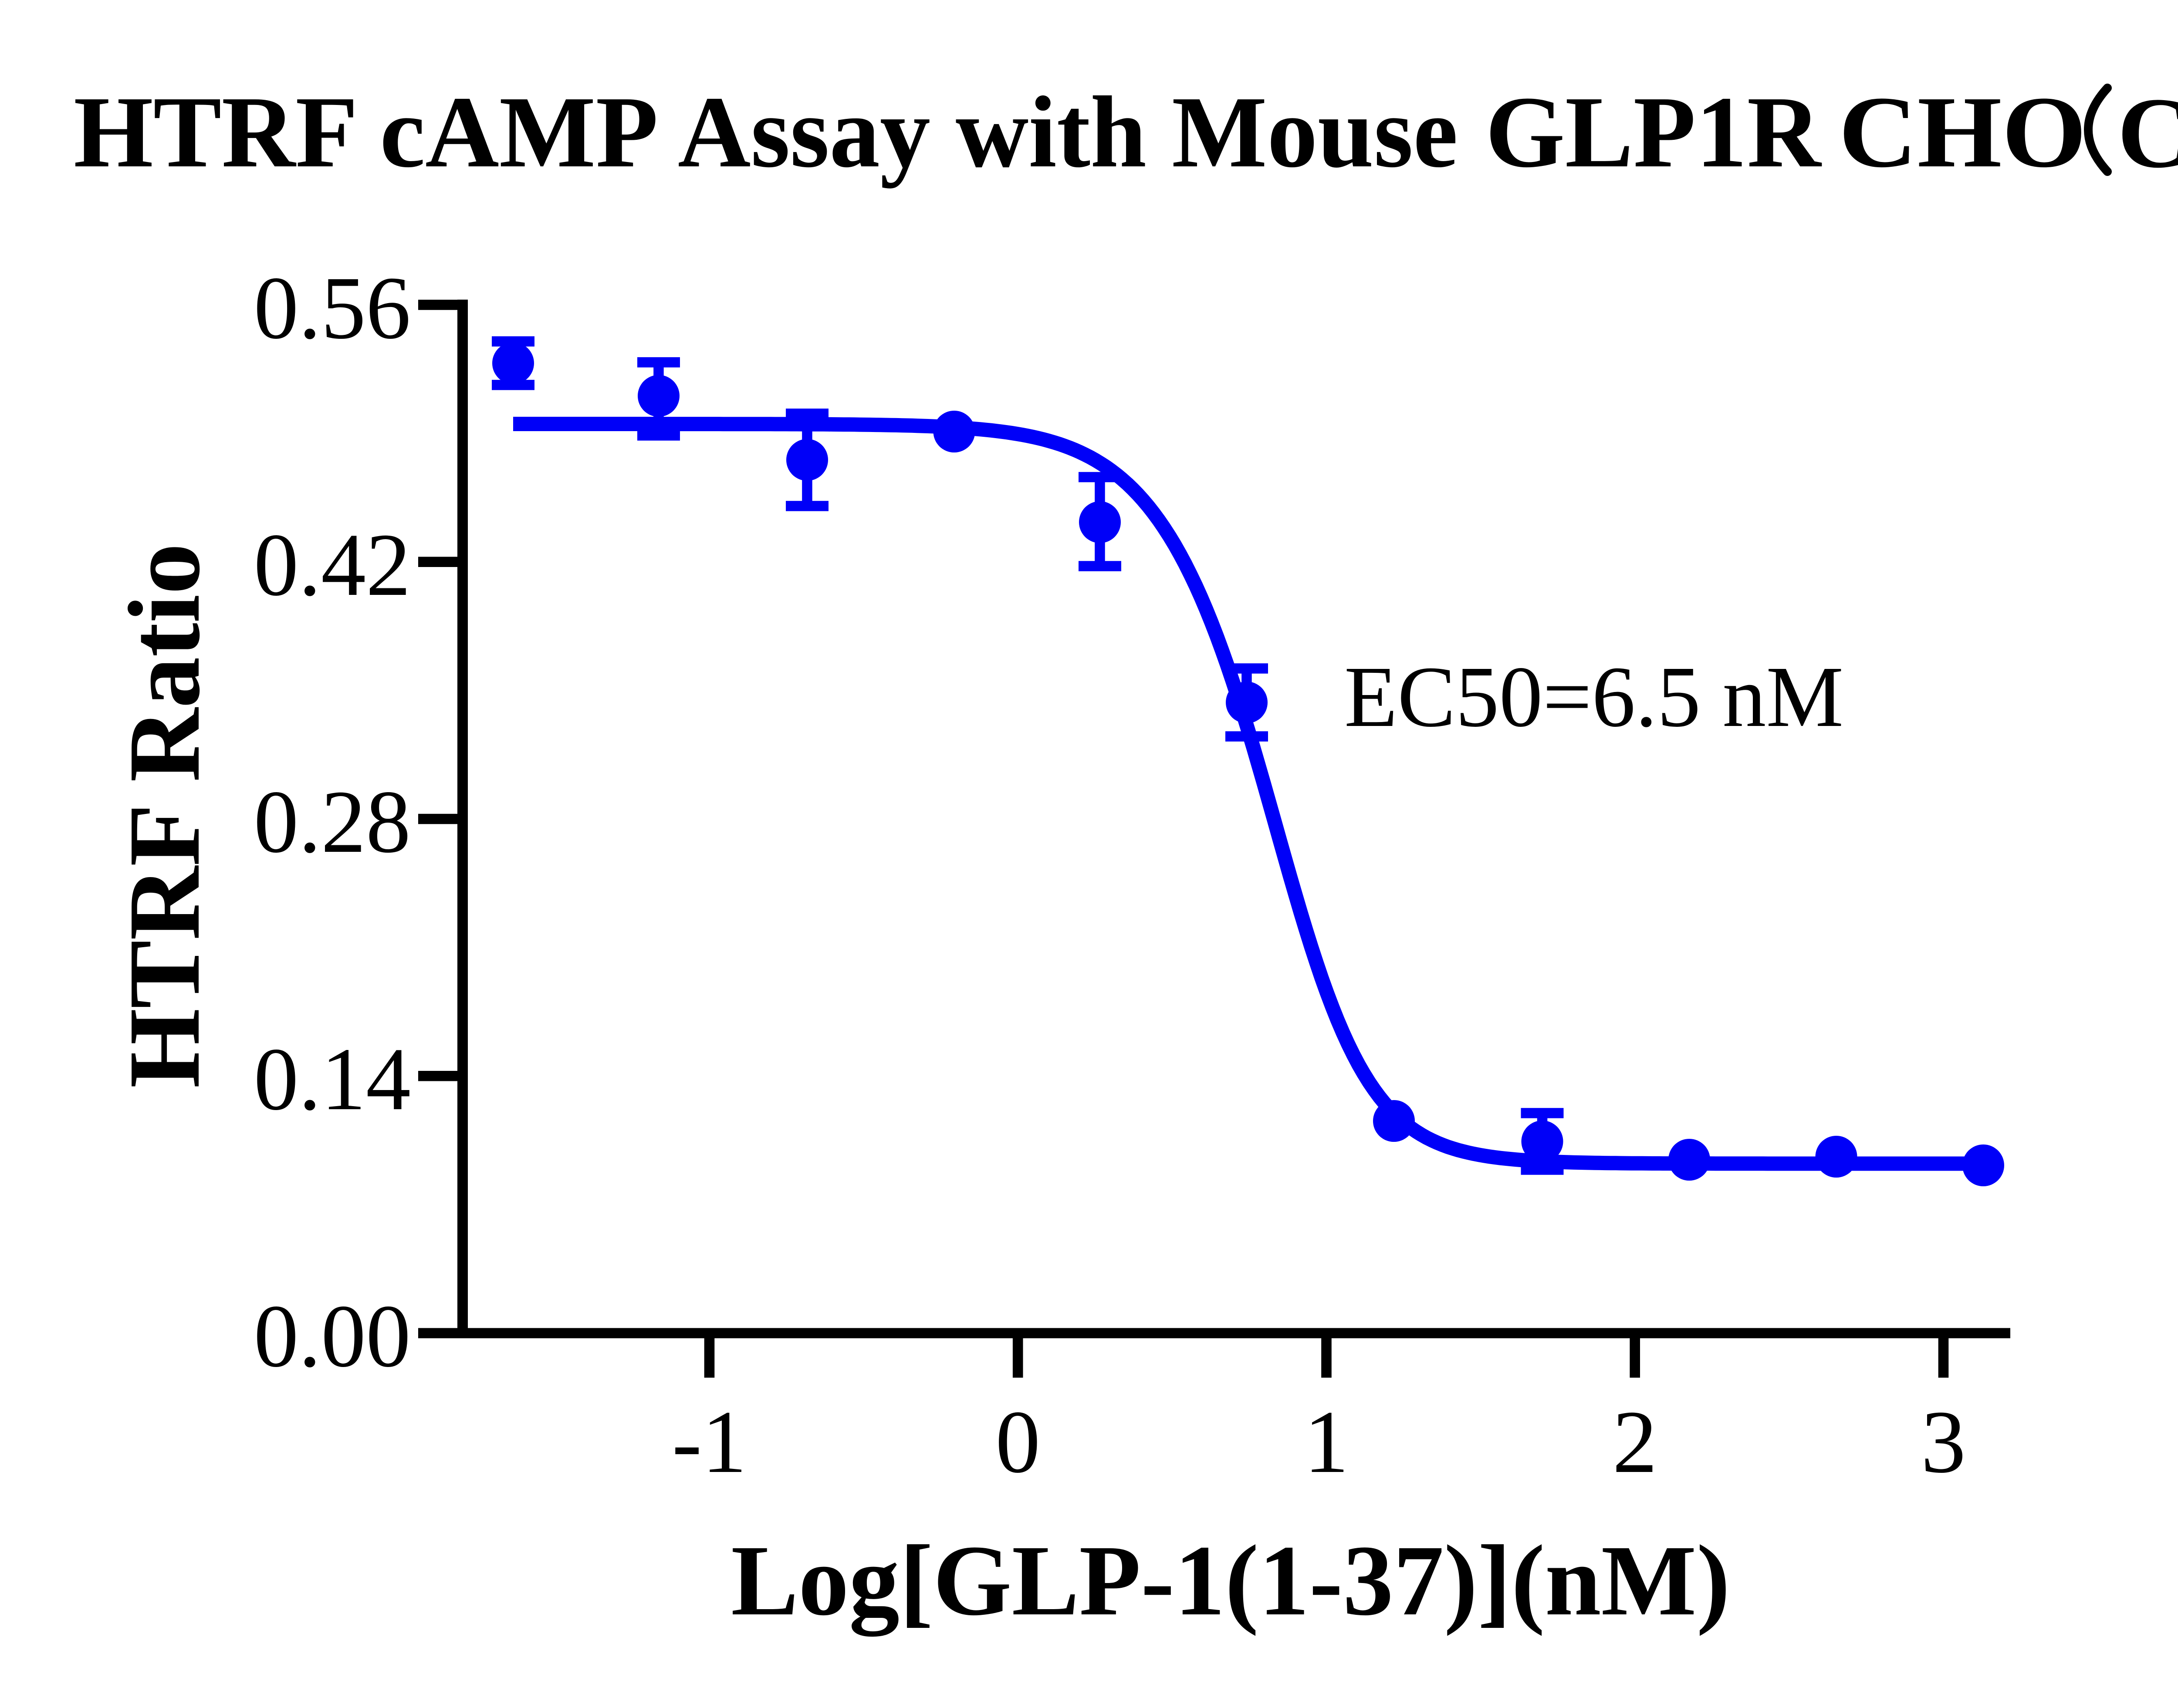  I want to click on svg-text: EC50=6.5 nM, so click(1593, 697).